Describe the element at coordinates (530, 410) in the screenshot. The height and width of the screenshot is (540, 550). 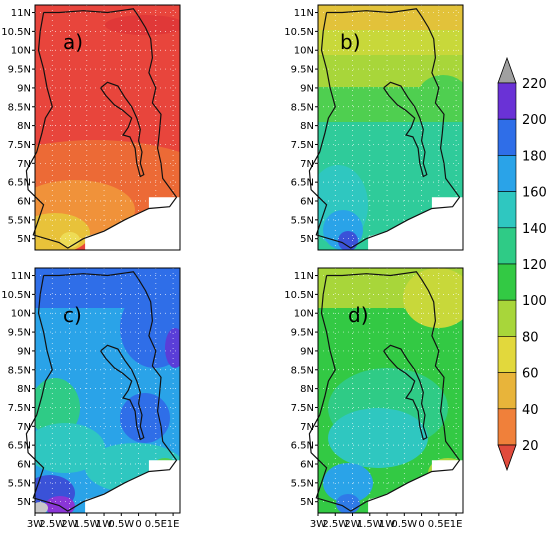
I see `colorbar-label: 40` at that location.